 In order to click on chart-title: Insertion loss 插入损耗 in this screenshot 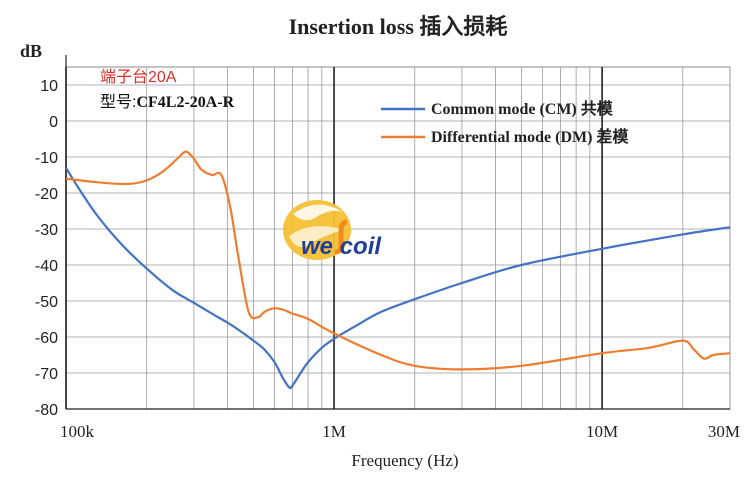, I will do `click(398, 26)`.